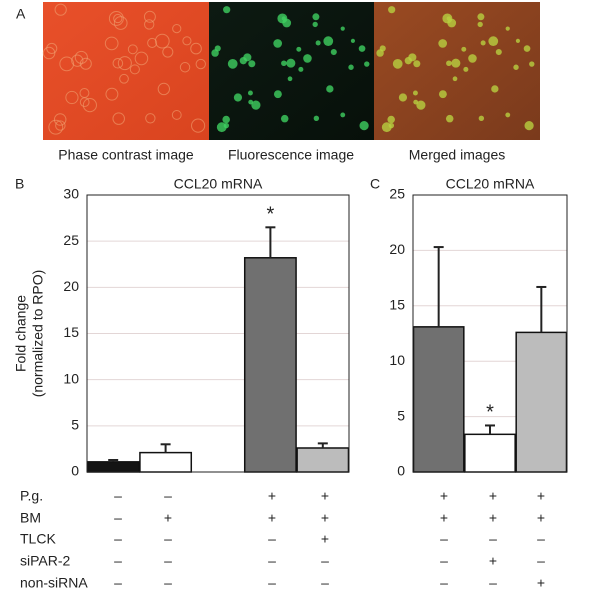 This screenshot has height=595, width=601. What do you see at coordinates (541, 402) in the screenshot?
I see `bar` at bounding box center [541, 402].